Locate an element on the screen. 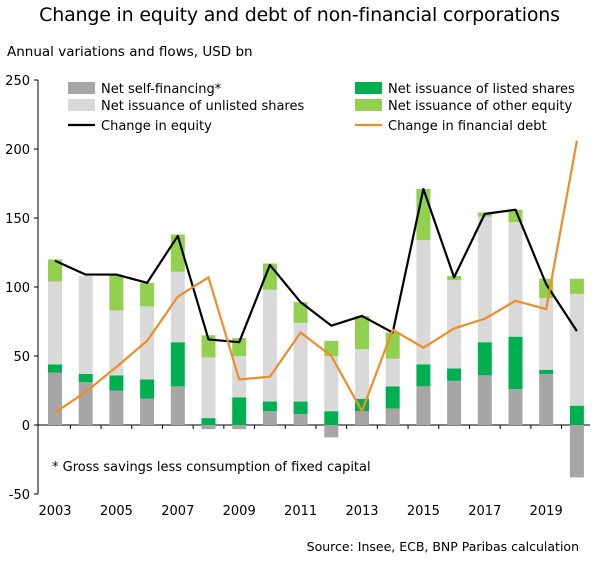 This screenshot has width=599, height=563. x-tick-label: 2013 is located at coordinates (361, 511).